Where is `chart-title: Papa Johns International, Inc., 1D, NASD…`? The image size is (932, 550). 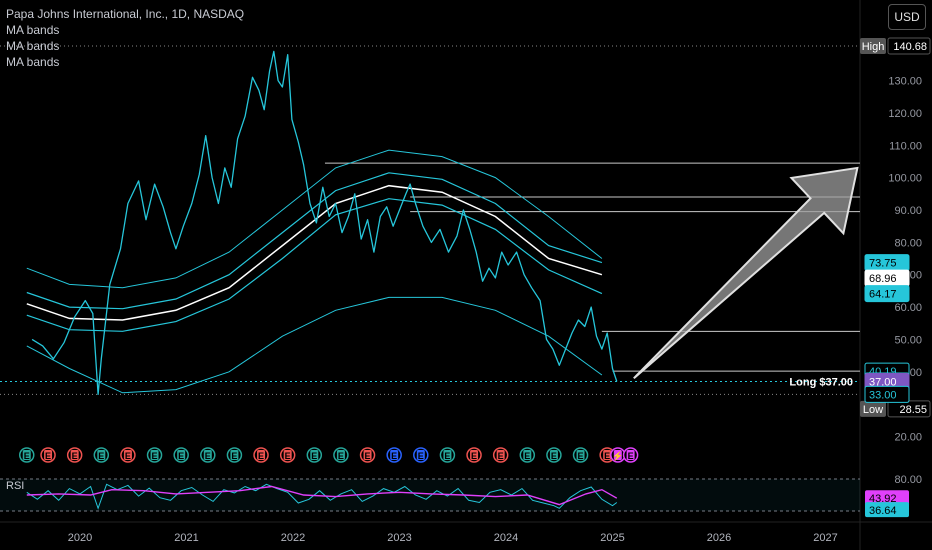 chart-title: Papa Johns International, Inc., 1D, NASD… is located at coordinates (125, 14).